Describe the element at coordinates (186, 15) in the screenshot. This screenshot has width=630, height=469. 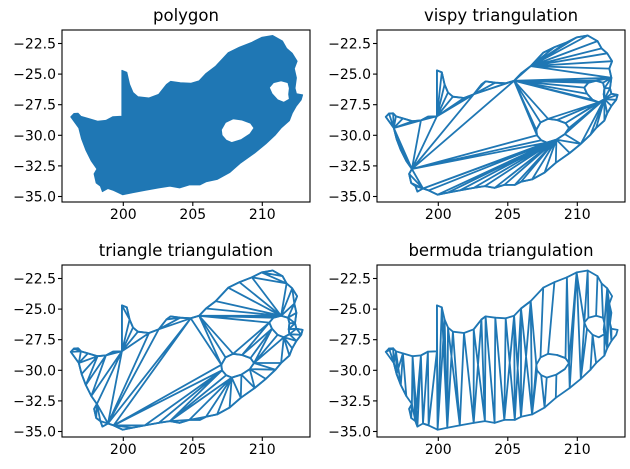
I see `subplot-title-polygon: polygon` at that location.